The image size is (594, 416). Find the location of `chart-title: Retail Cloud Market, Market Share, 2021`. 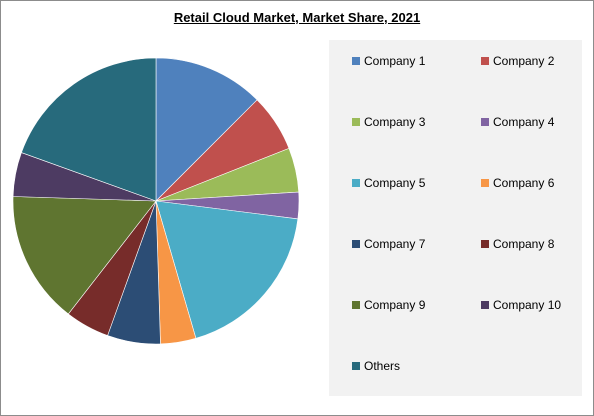

chart-title: Retail Cloud Market, Market Share, 2021 is located at coordinates (297, 17).